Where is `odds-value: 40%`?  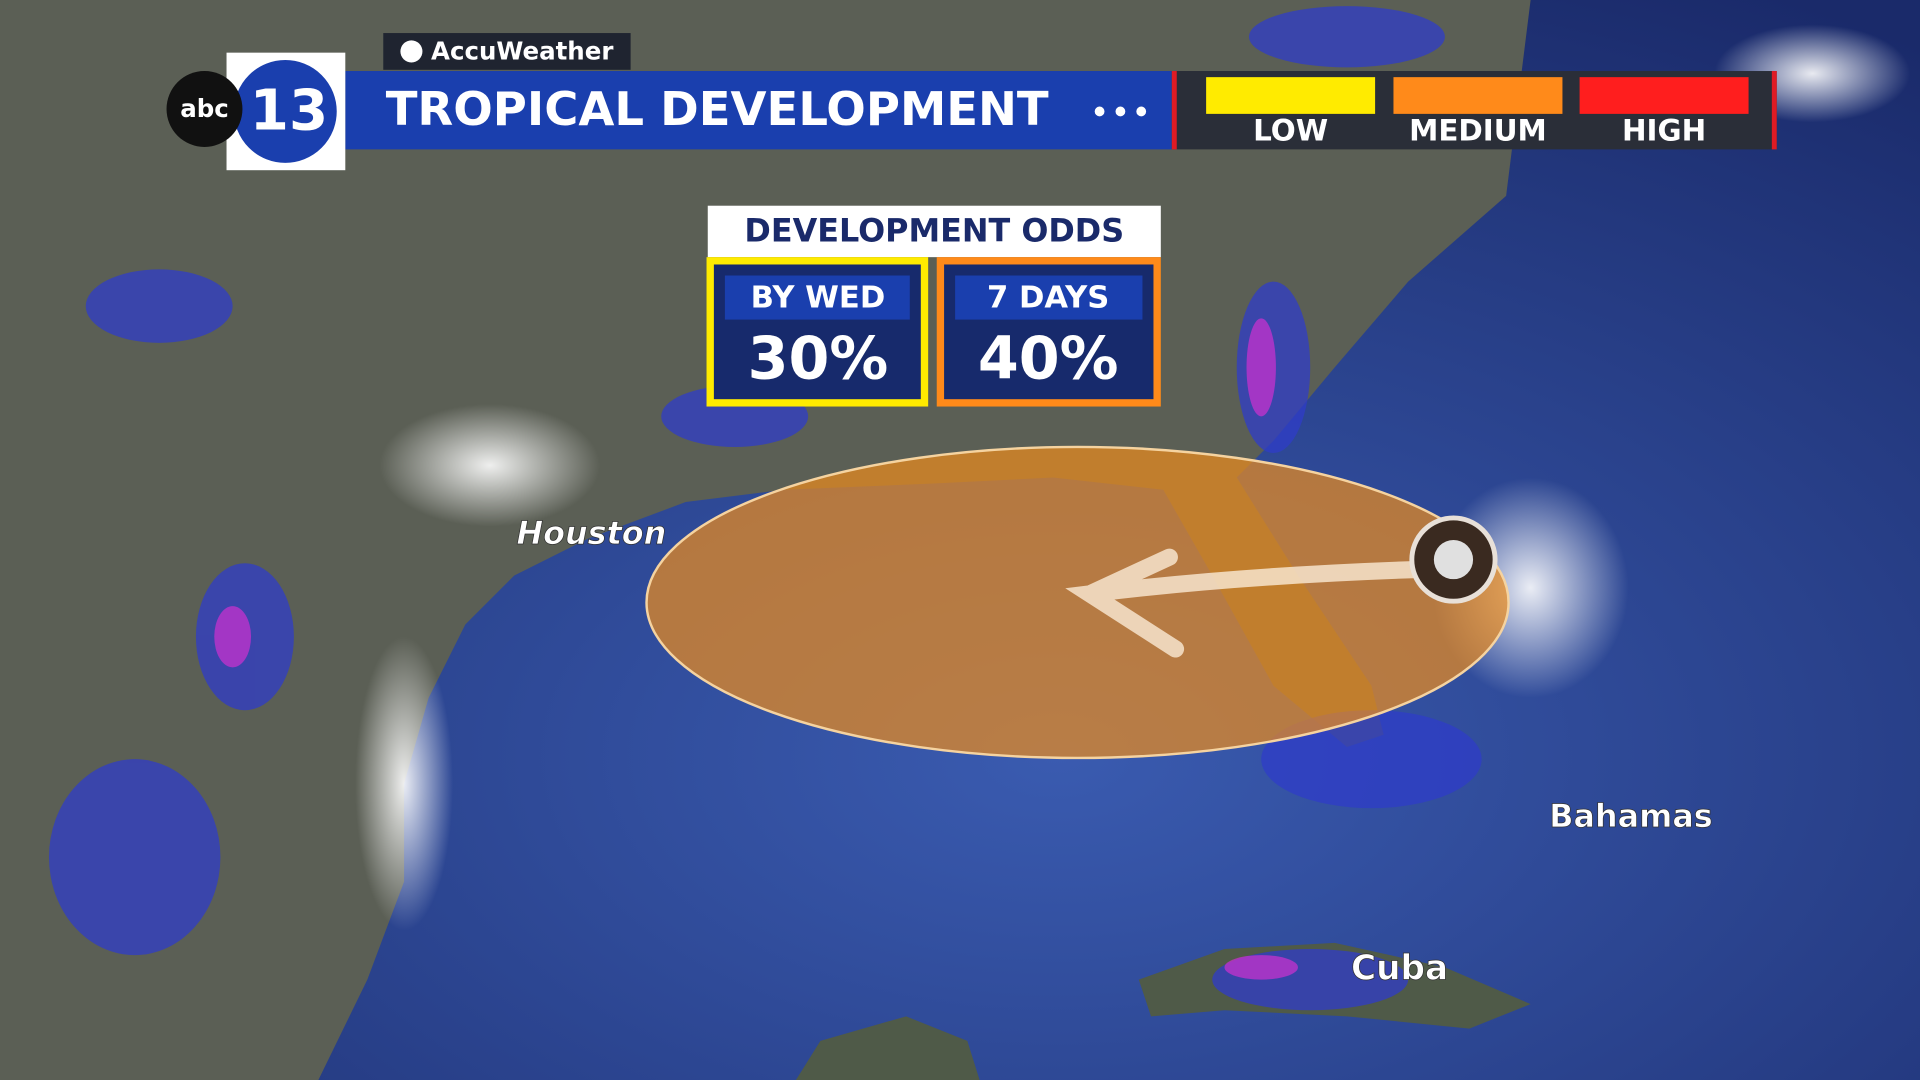
odds-value: 40% is located at coordinates (1048, 358).